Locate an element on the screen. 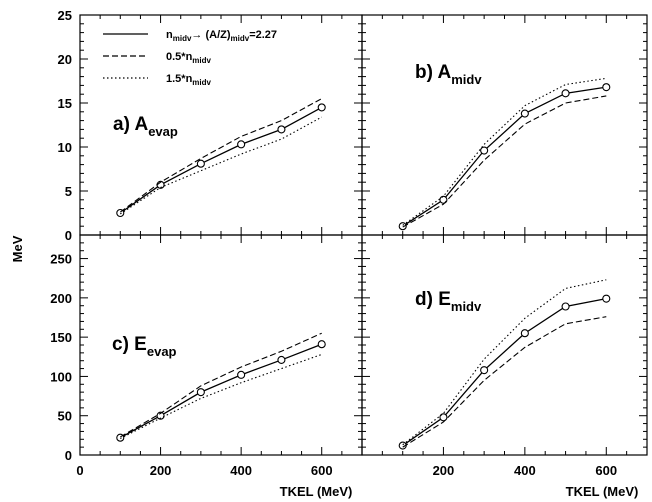 The width and height of the screenshot is (652, 502). legend: nmidv→ (A/Z)midv=2.27 0.5*nmidv 1.5*nmidv is located at coordinates (190, 58).